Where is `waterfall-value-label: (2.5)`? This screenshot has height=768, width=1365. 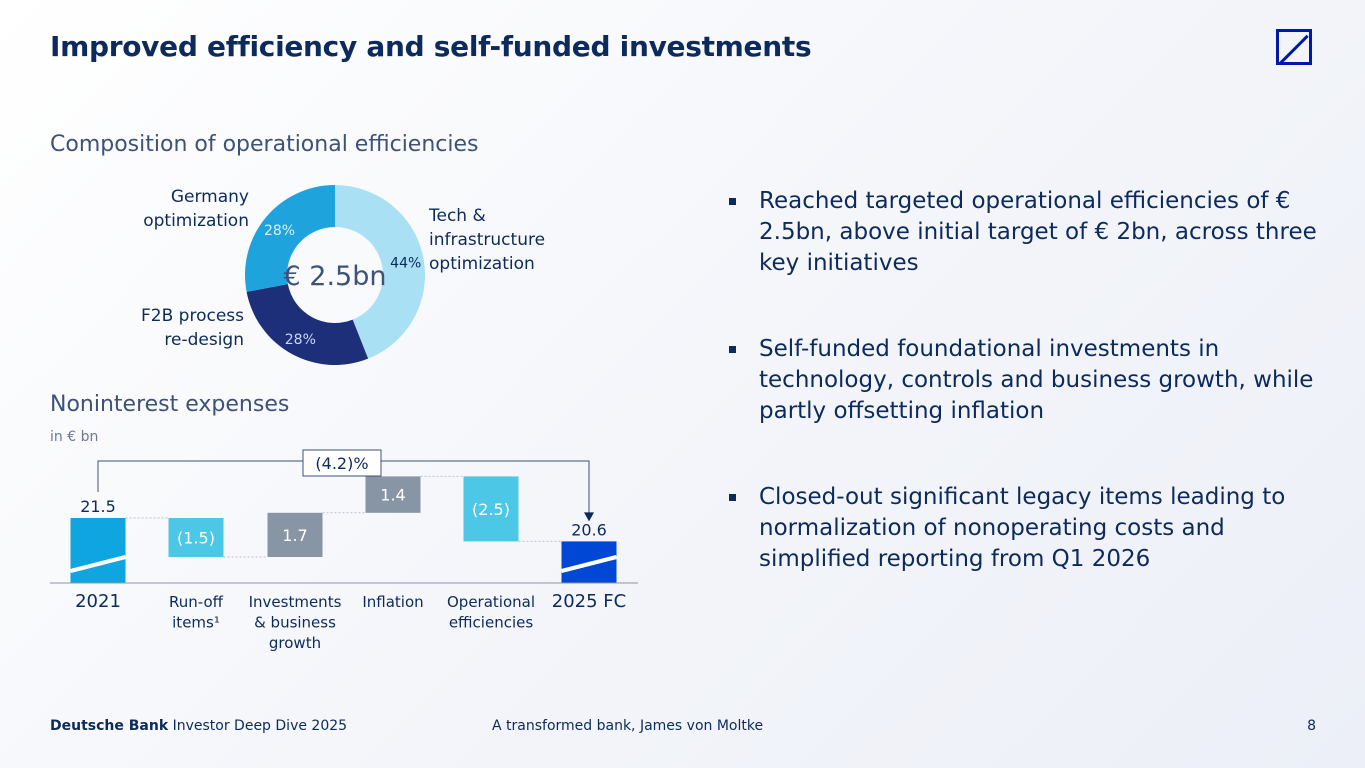 waterfall-value-label: (2.5) is located at coordinates (491, 509).